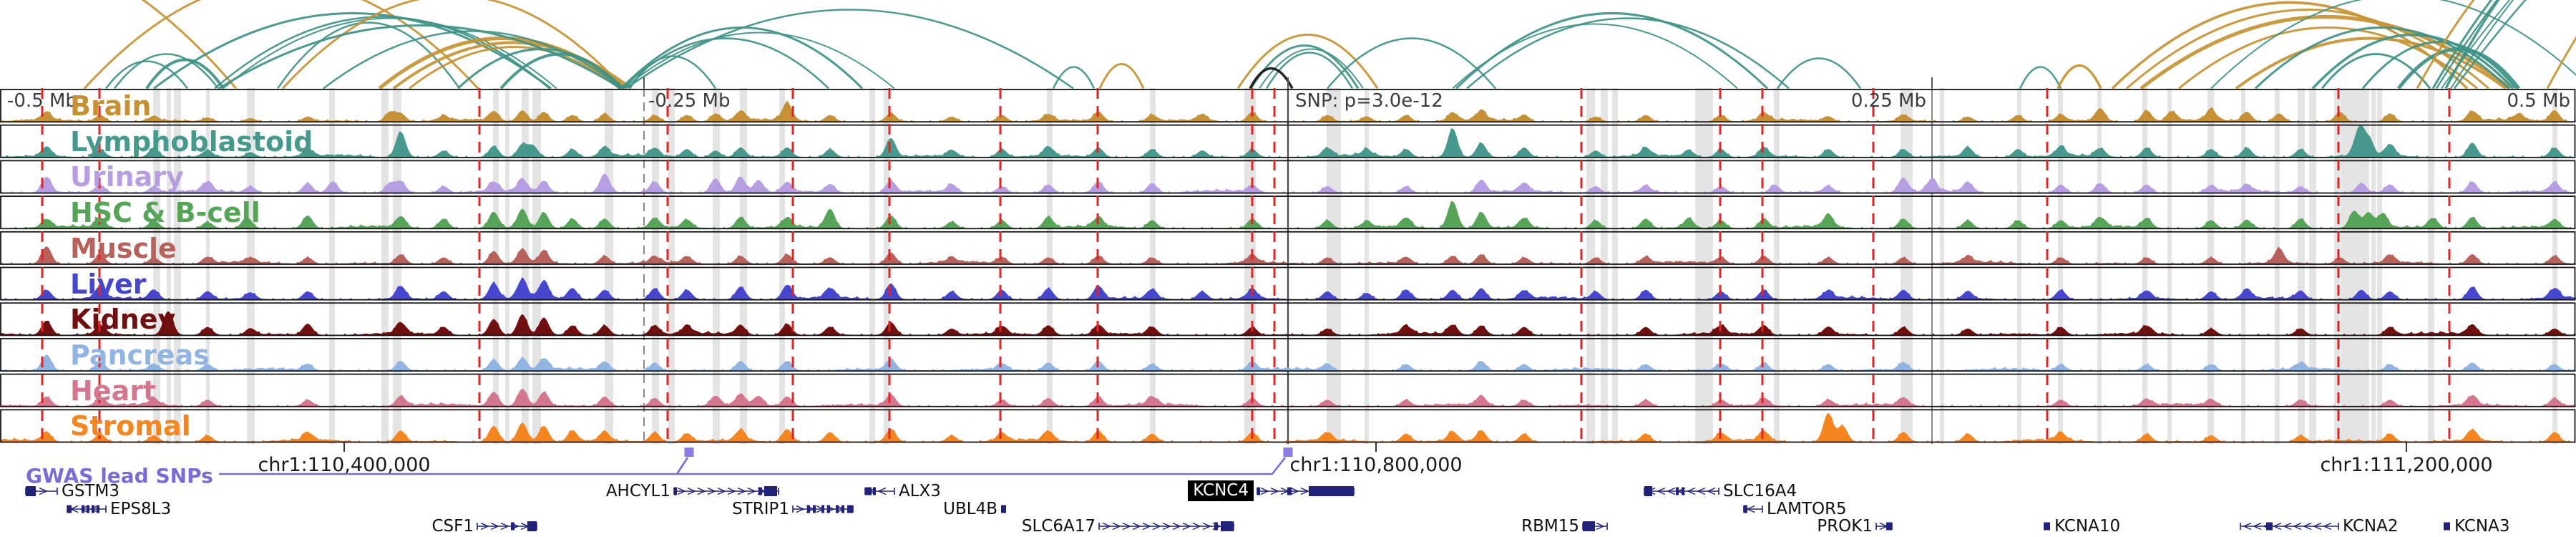 The width and height of the screenshot is (2576, 537). What do you see at coordinates (1884, 526) in the screenshot?
I see `gene-PROK1` at bounding box center [1884, 526].